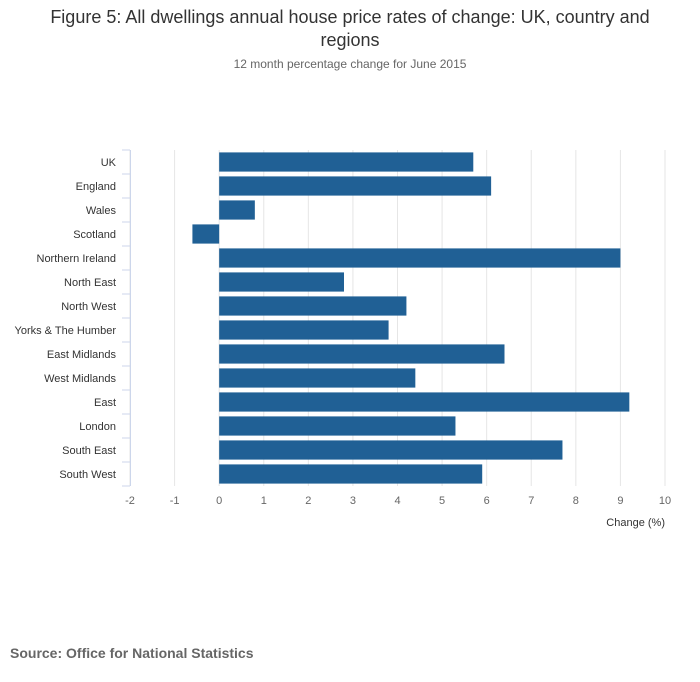  I want to click on bar-north-east, so click(281, 282).